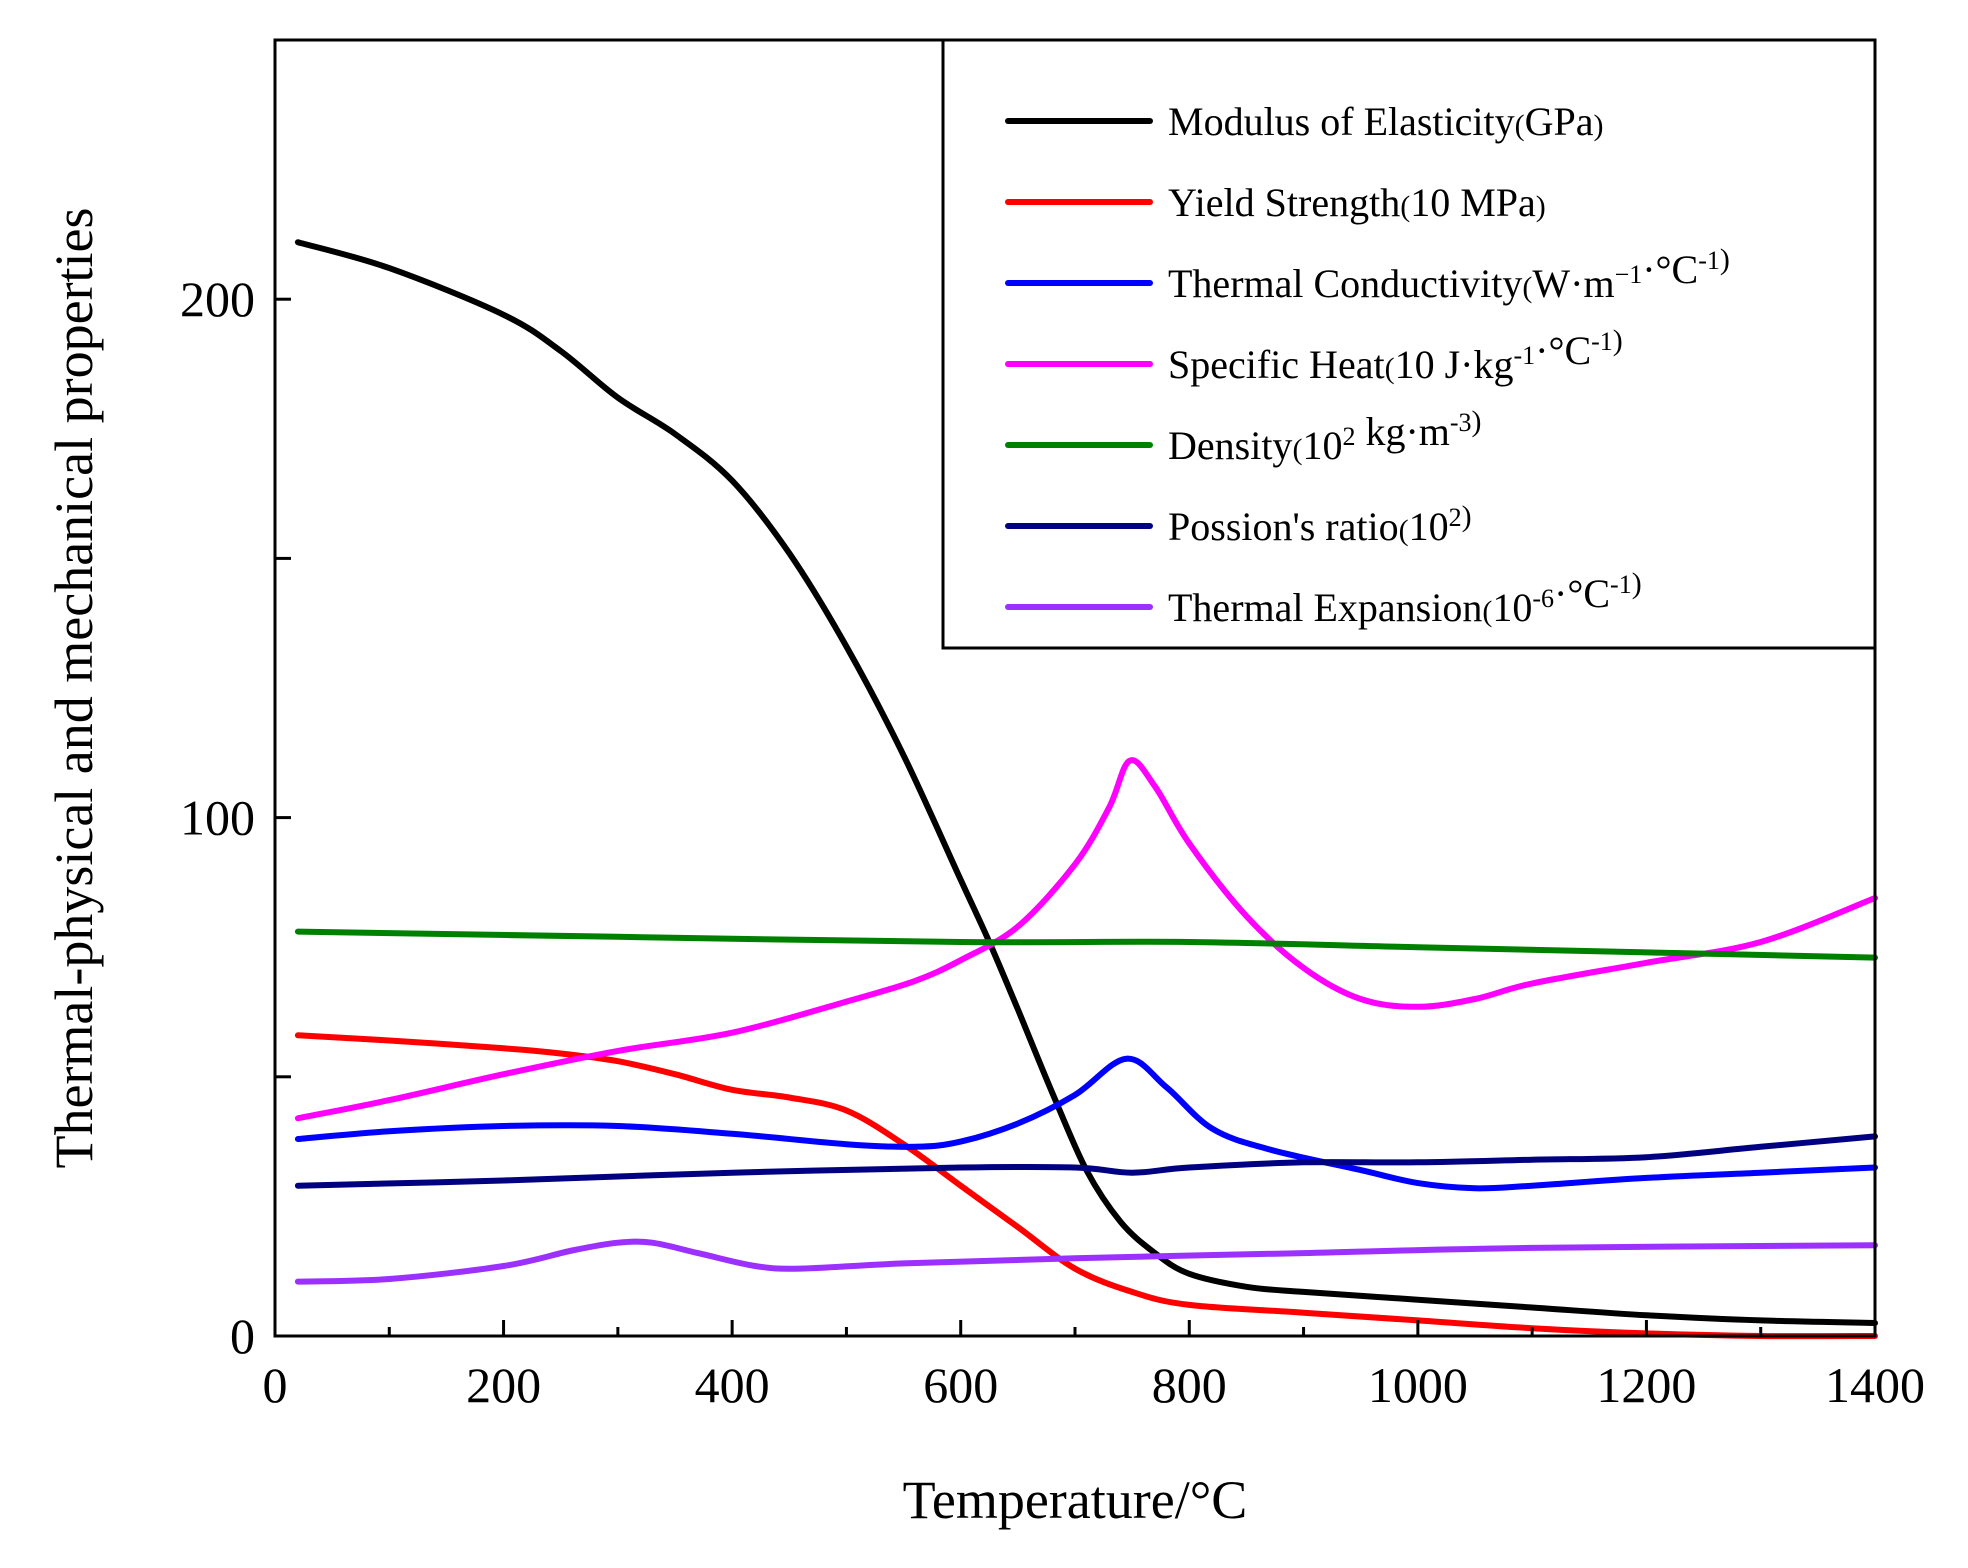 The width and height of the screenshot is (1968, 1568). I want to click on x-tick-label: 1400, so click(1875, 1385).